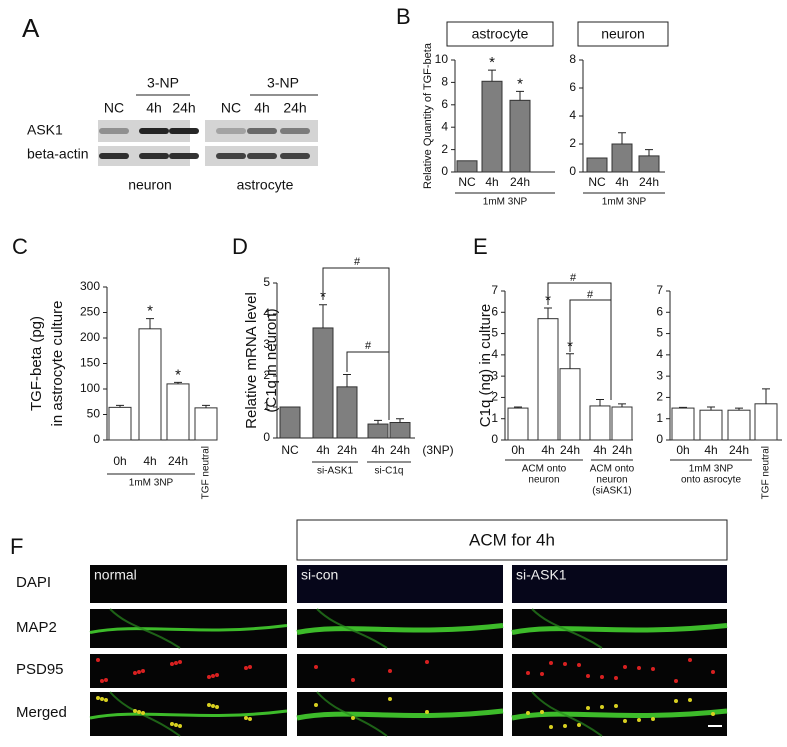  What do you see at coordinates (40, 669) in the screenshot?
I see `row-label: PSD95` at bounding box center [40, 669].